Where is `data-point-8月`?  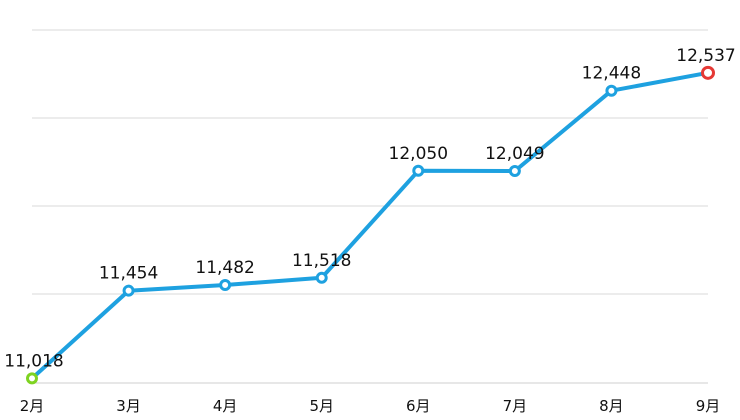
data-point-8月 is located at coordinates (611, 90).